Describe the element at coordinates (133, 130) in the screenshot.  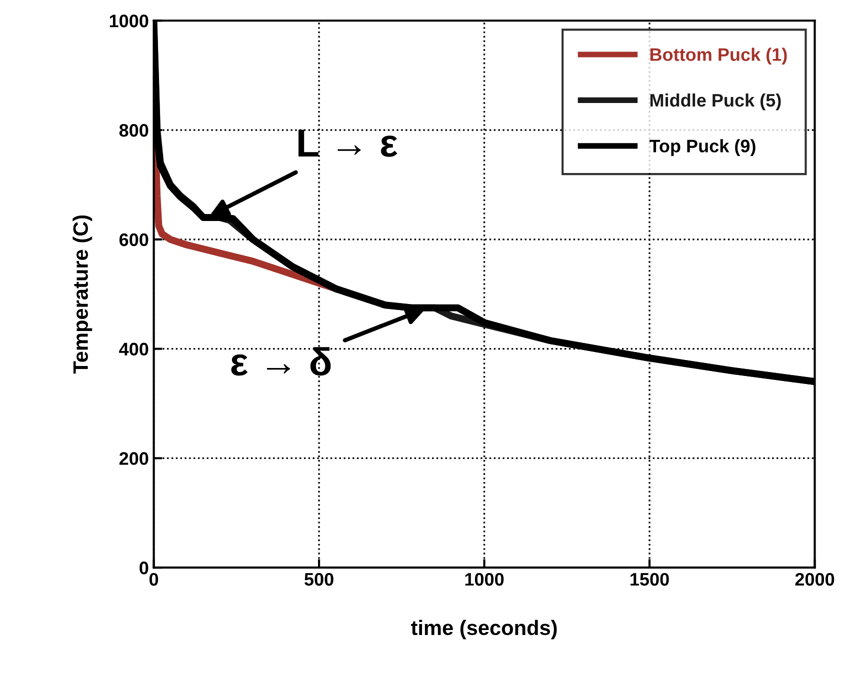
I see `y-tick-label: 800` at that location.